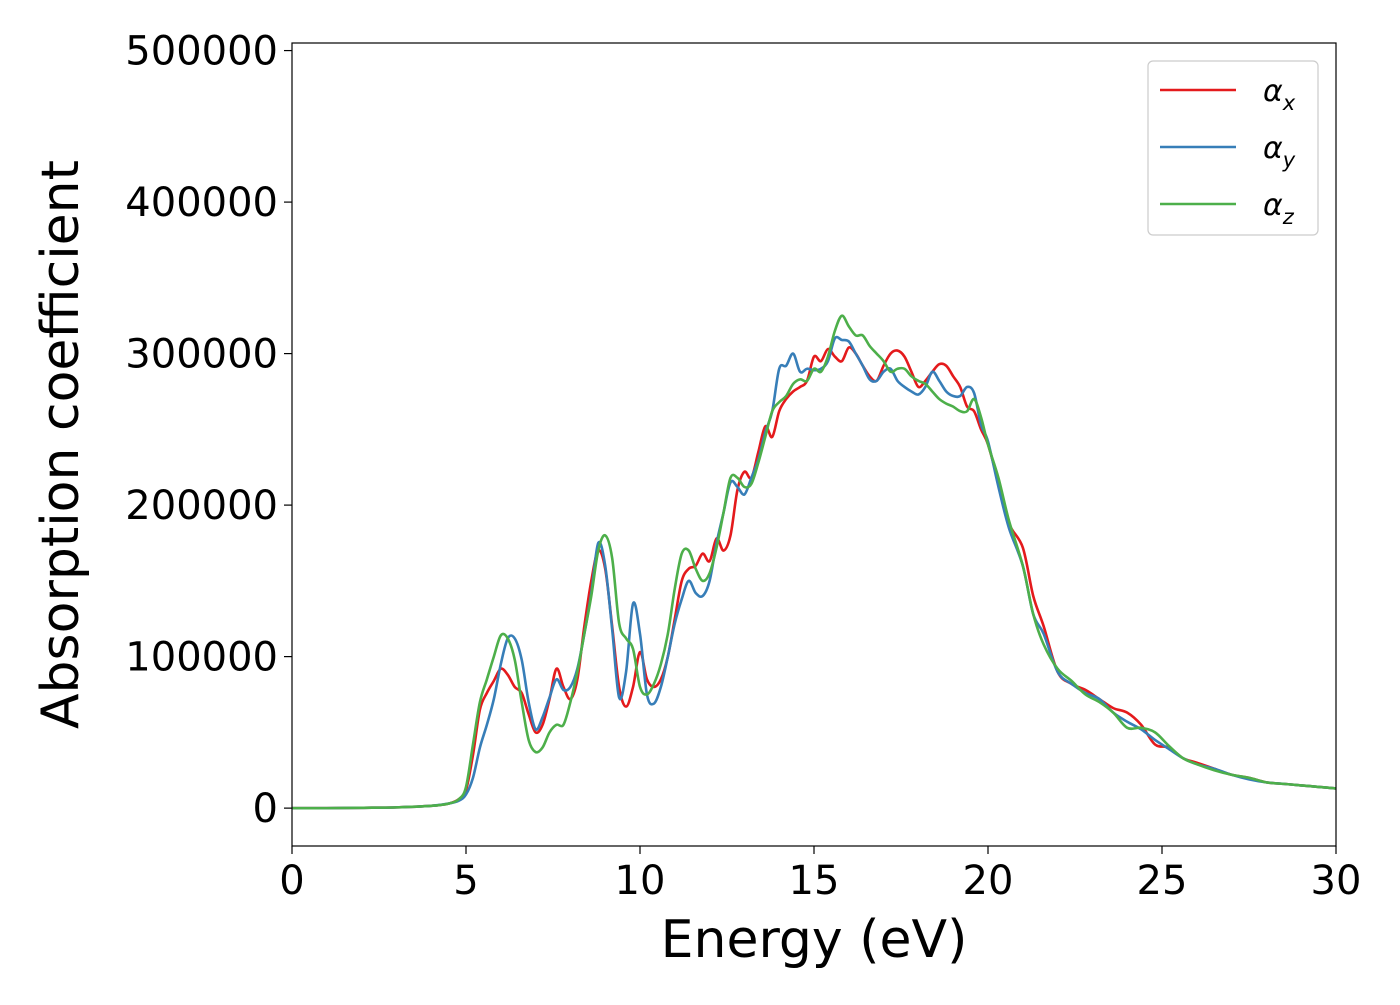 The height and width of the screenshot is (1005, 1400). I want to click on x-tick-label: 5, so click(465, 881).